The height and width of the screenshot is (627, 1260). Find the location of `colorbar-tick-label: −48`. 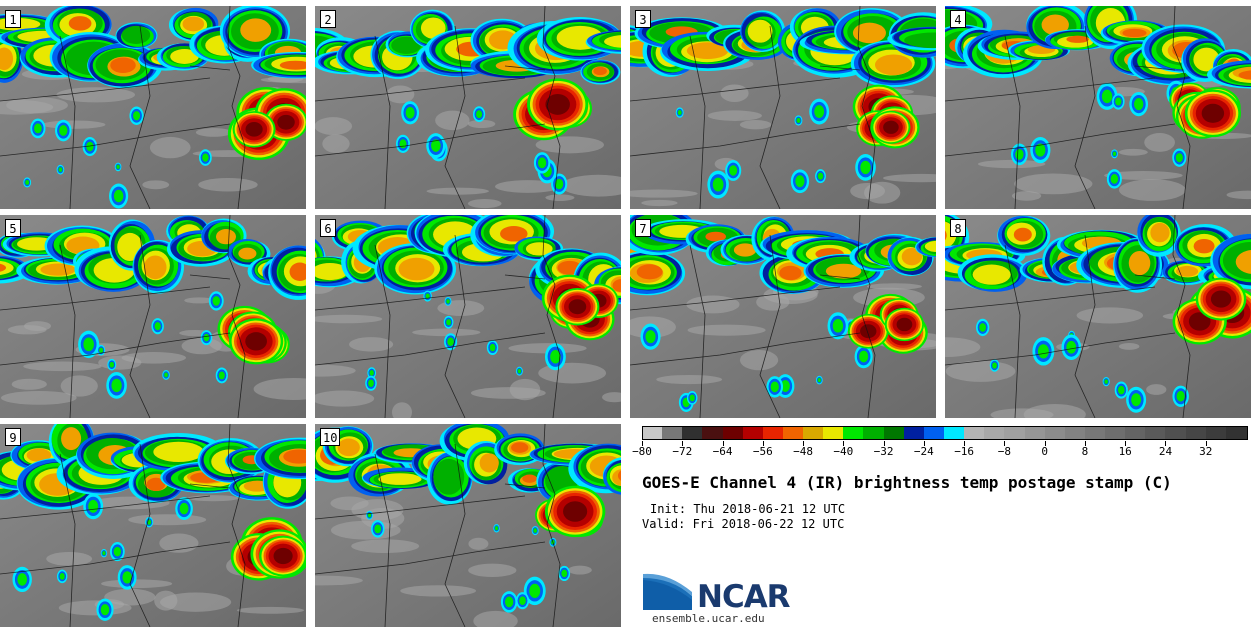

colorbar-tick-label: −48 is located at coordinates (803, 451).